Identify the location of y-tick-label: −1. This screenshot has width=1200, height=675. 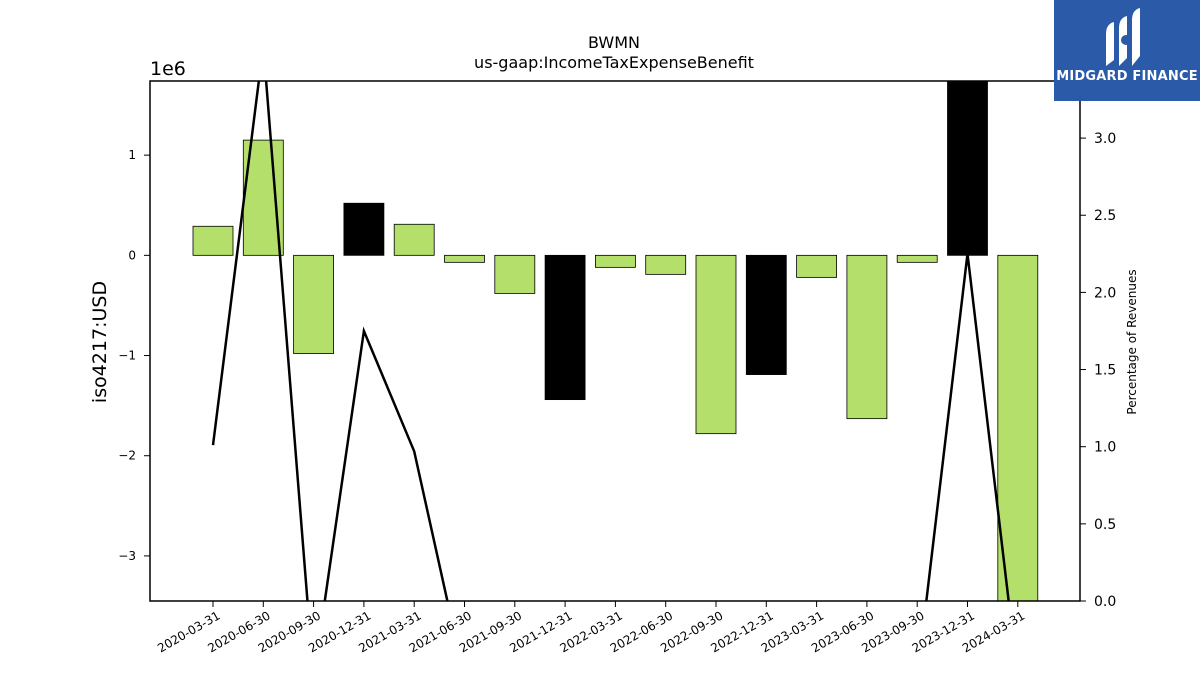
(127, 356).